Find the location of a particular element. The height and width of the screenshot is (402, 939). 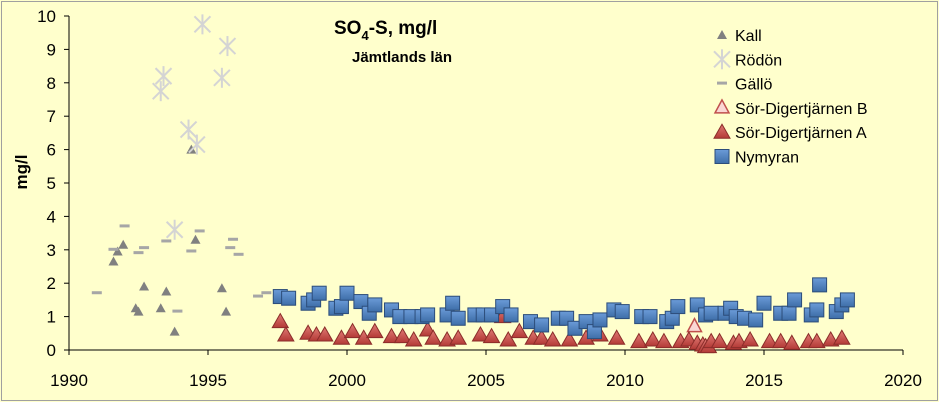

x-tick-label: 2005 is located at coordinates (486, 380).